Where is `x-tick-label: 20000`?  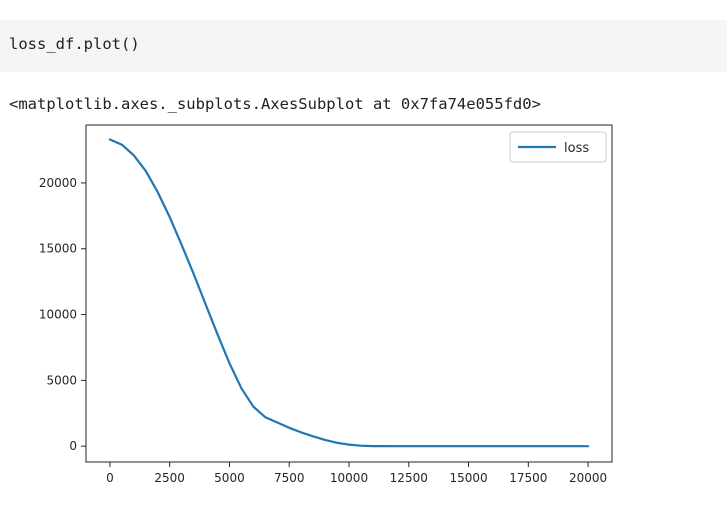
x-tick-label: 20000 is located at coordinates (588, 478).